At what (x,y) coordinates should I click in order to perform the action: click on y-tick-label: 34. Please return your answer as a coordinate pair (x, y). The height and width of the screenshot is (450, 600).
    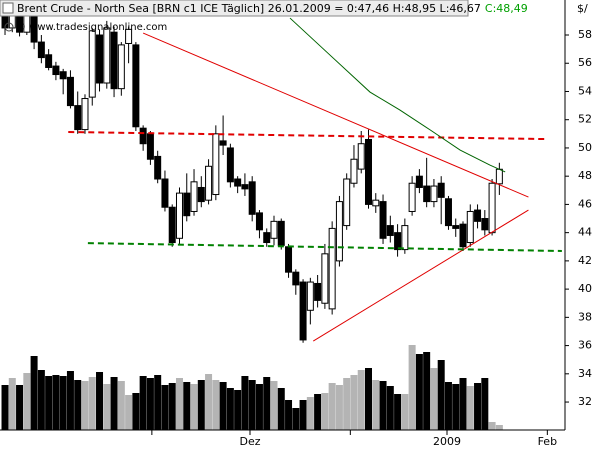
    Looking at the image, I should click on (585, 373).